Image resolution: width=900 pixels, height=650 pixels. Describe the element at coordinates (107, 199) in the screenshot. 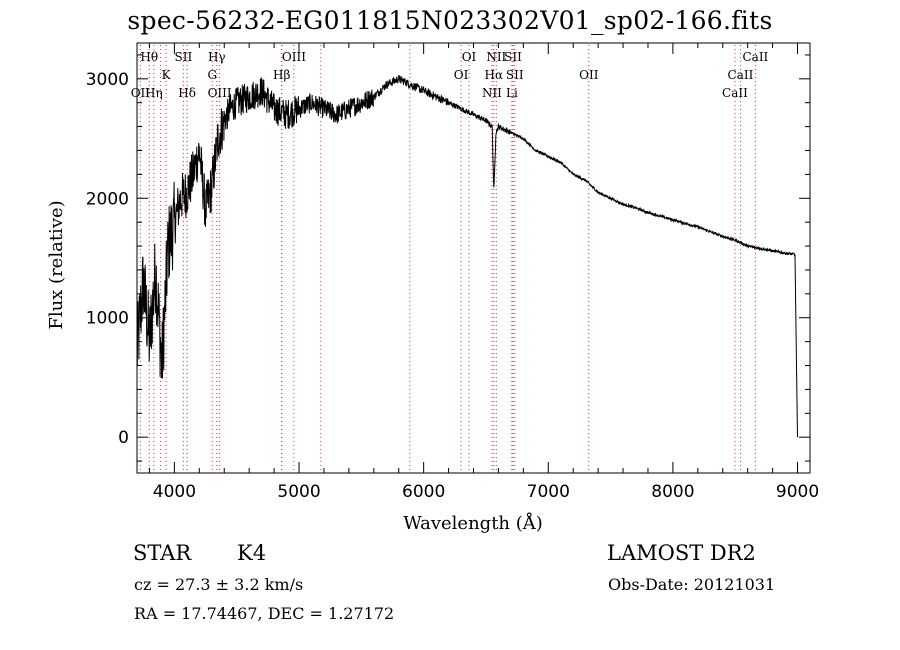

I see `y-tick-label: 2000` at that location.